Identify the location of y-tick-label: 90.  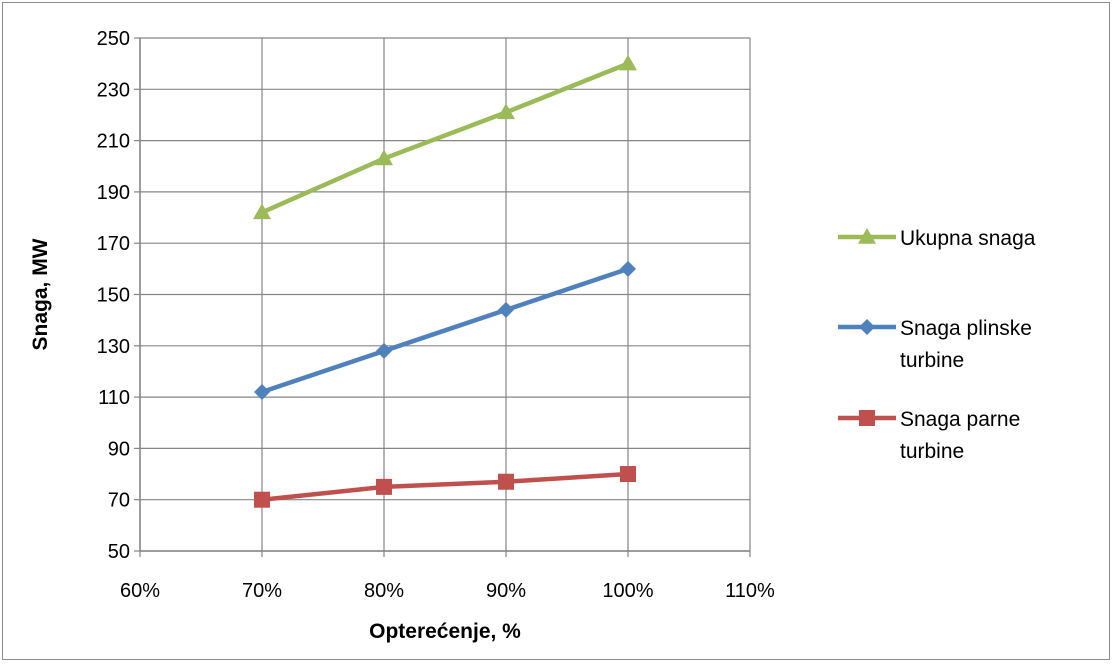
(119, 449).